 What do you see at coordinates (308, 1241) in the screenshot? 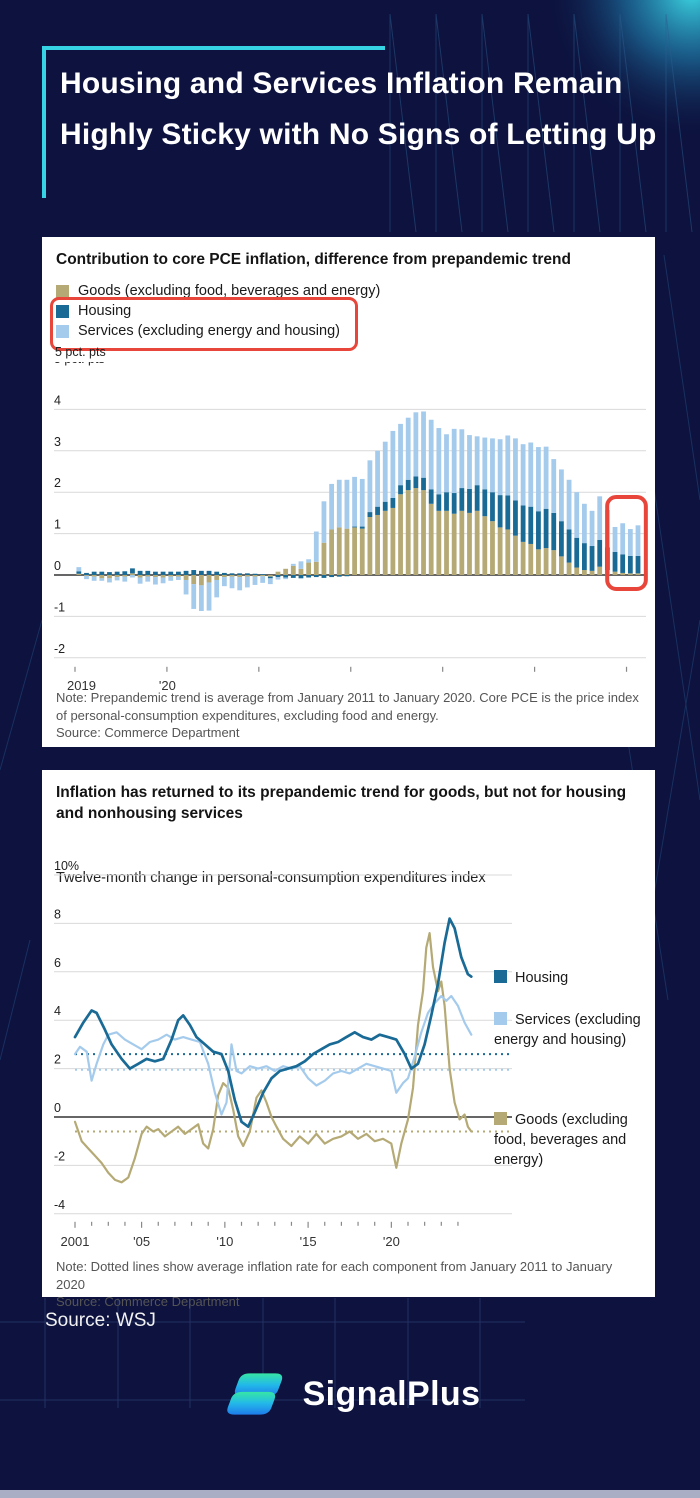
I see `svg-text: '15` at bounding box center [308, 1241].